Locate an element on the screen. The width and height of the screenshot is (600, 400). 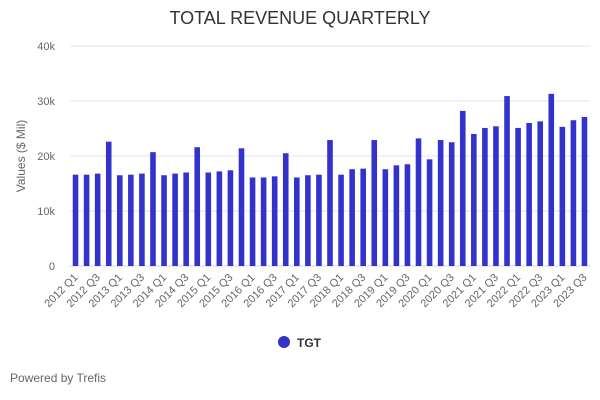
bar-2021-Q2 is located at coordinates (485, 196).